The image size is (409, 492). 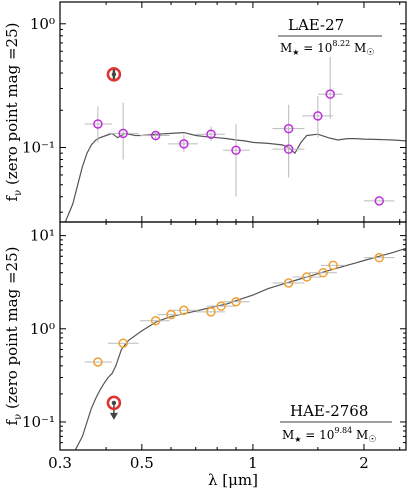 I want to click on bottom-highlight-circle, so click(x=114, y=403).